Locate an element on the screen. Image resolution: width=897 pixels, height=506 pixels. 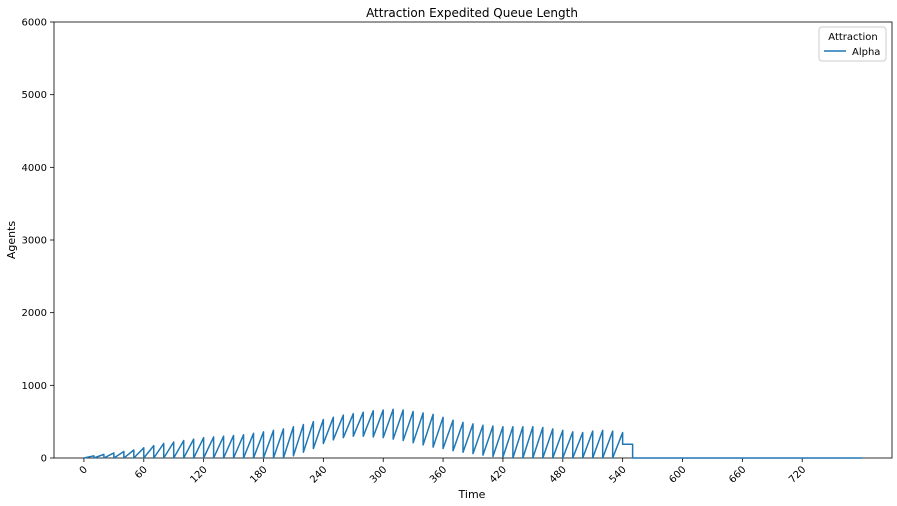
y-tick-label: 5000 is located at coordinates (34, 95).